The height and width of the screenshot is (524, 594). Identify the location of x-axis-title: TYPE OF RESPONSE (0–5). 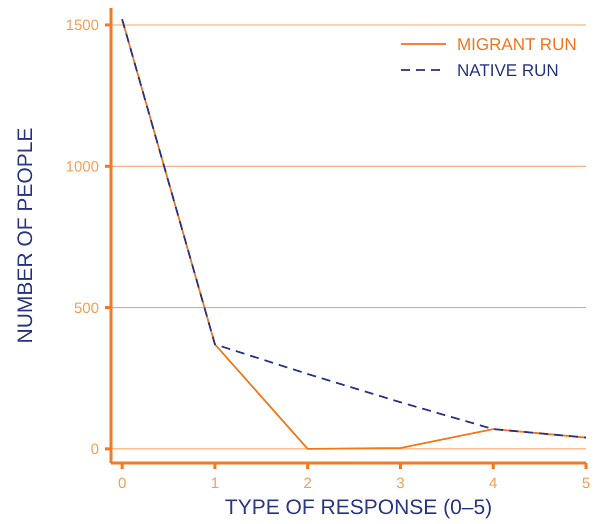
(358, 507).